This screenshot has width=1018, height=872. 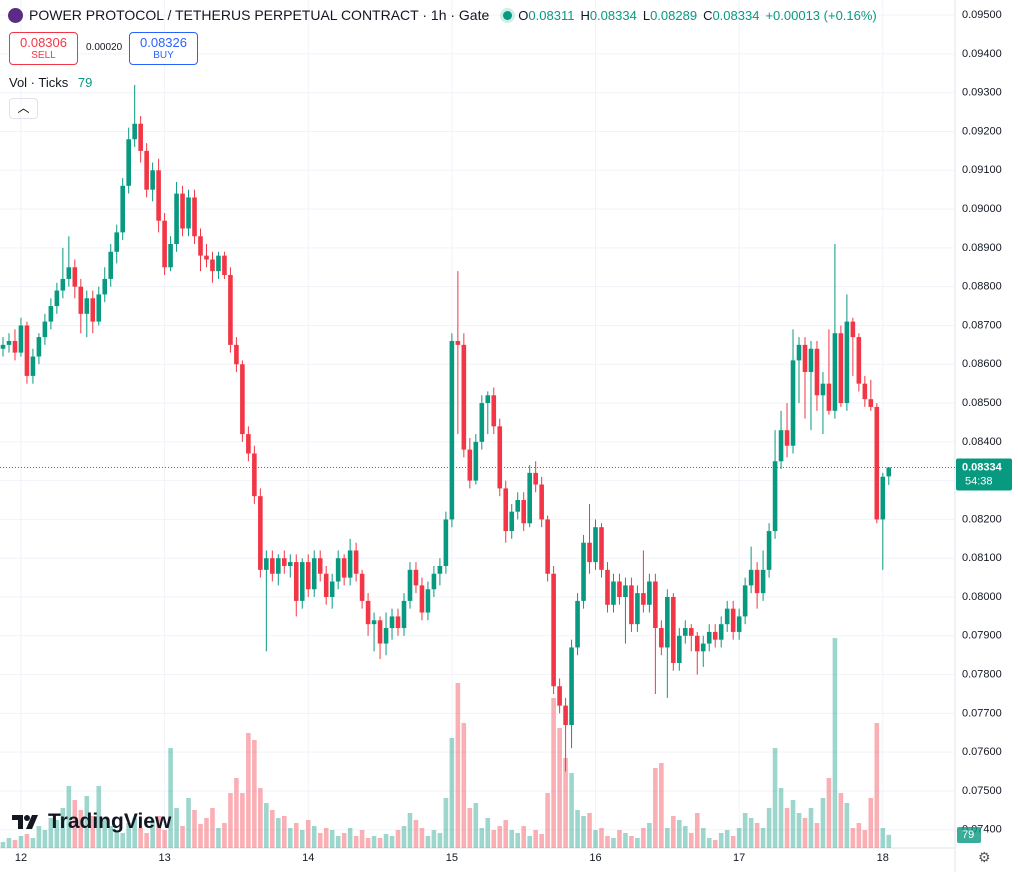 I want to click on collapse-button: ︿, so click(x=23, y=108).